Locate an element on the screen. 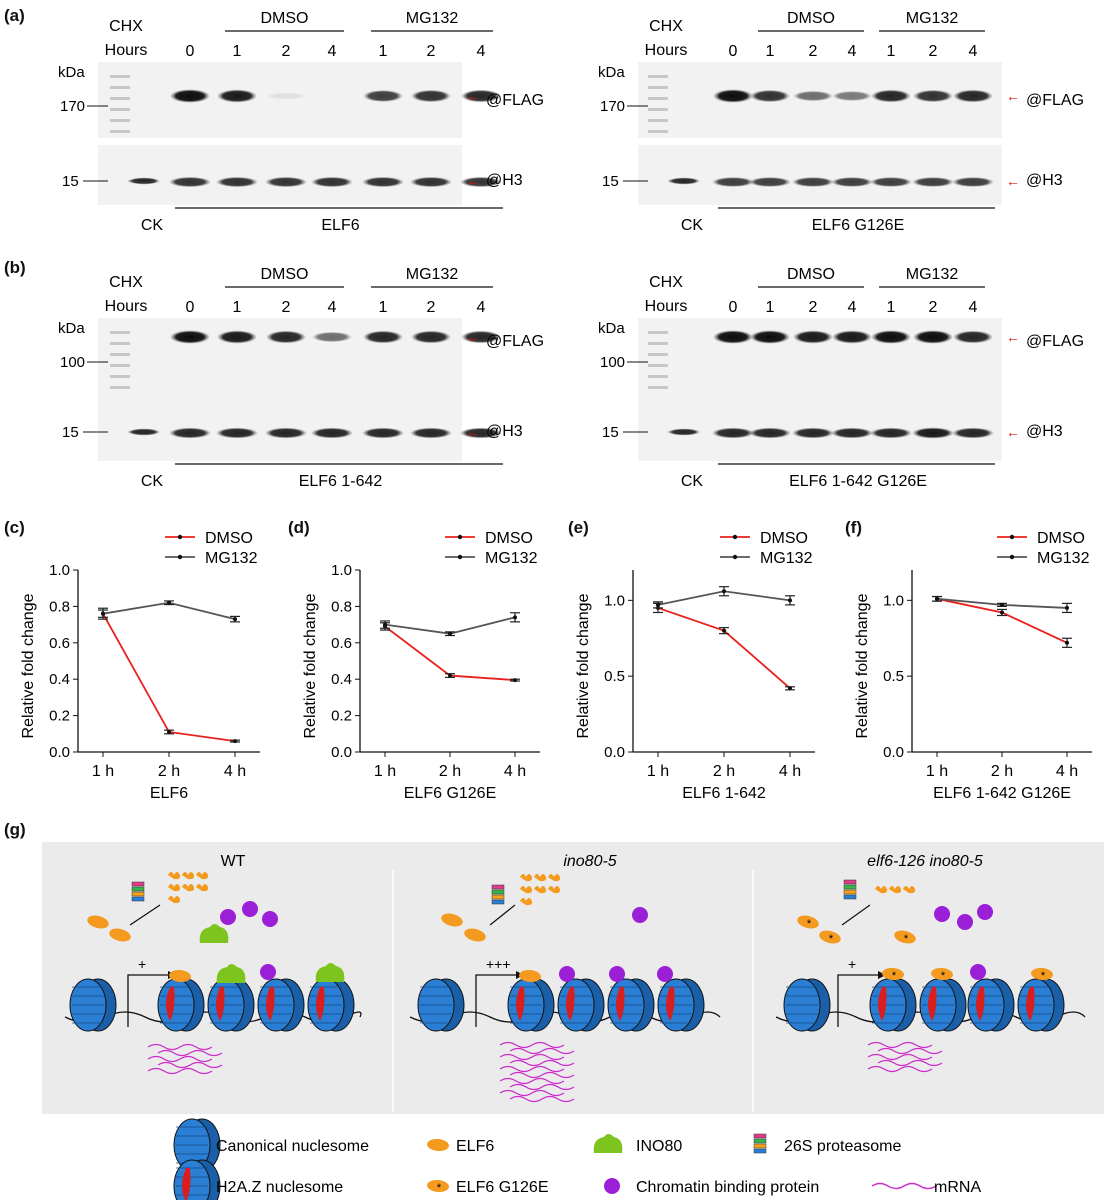 The height and width of the screenshot is (1200, 1107). antibody-bottom: @H3 is located at coordinates (504, 180).